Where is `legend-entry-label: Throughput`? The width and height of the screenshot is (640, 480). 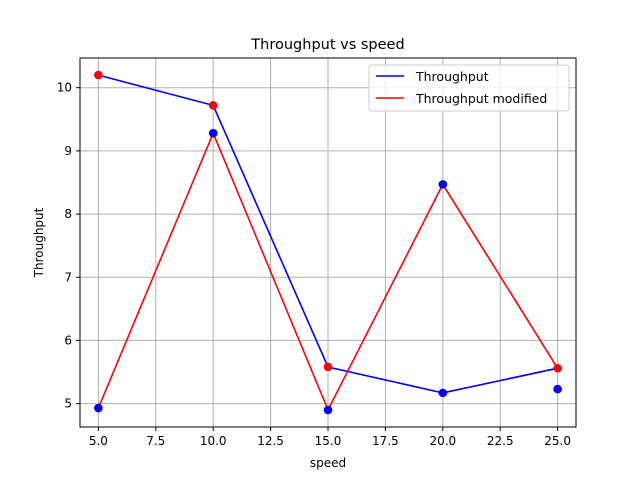
legend-entry-label: Throughput is located at coordinates (452, 76).